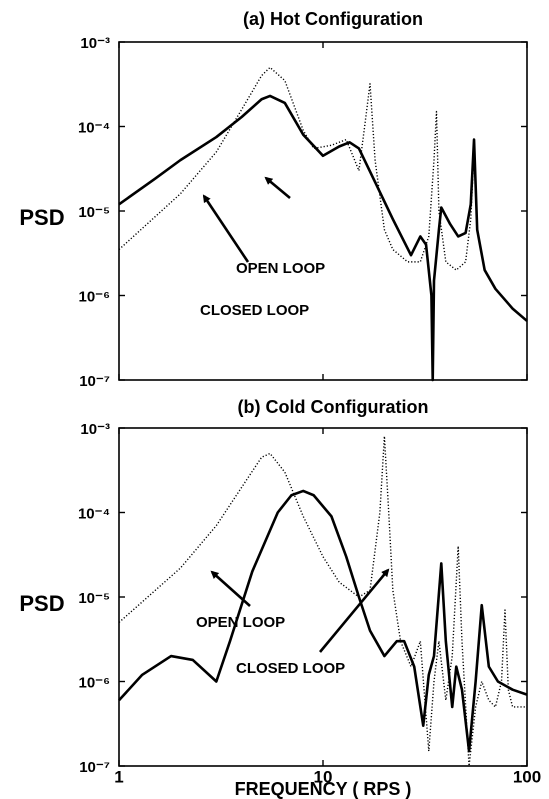 The width and height of the screenshot is (549, 799). What do you see at coordinates (527, 776) in the screenshot?
I see `x-tick-label: 100` at bounding box center [527, 776].